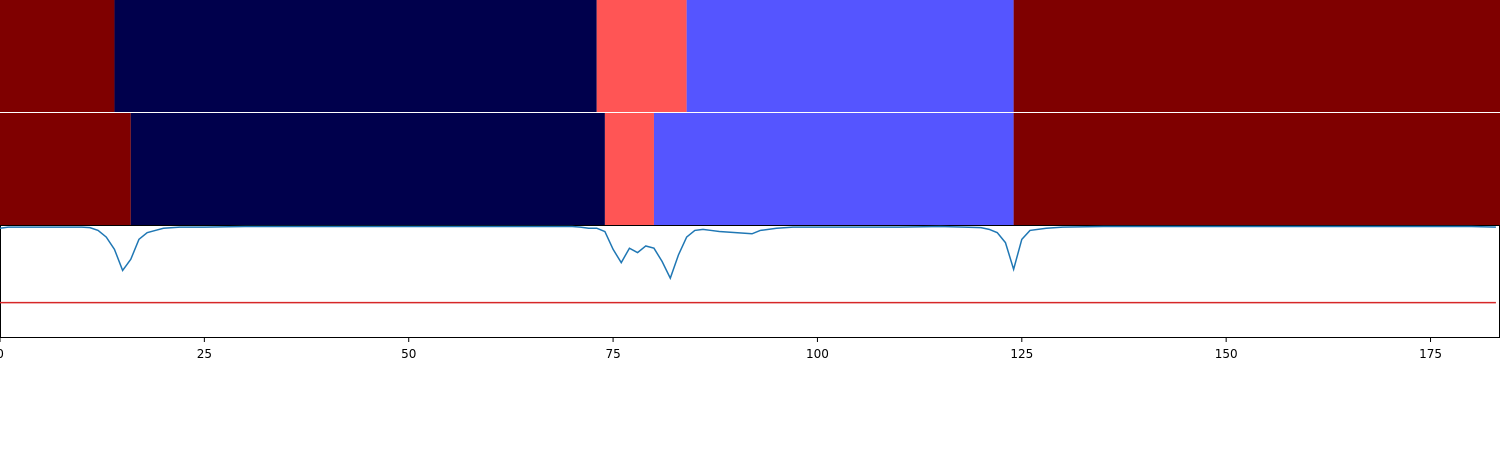 This screenshot has width=1500, height=450. Describe the element at coordinates (1226, 354) in the screenshot. I see `x-tick-label-150: 150` at that location.